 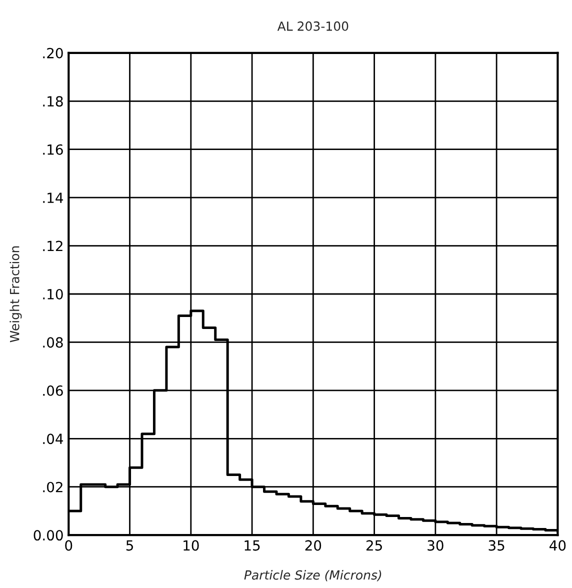 I want to click on x-tick-label: 30, so click(x=436, y=545).